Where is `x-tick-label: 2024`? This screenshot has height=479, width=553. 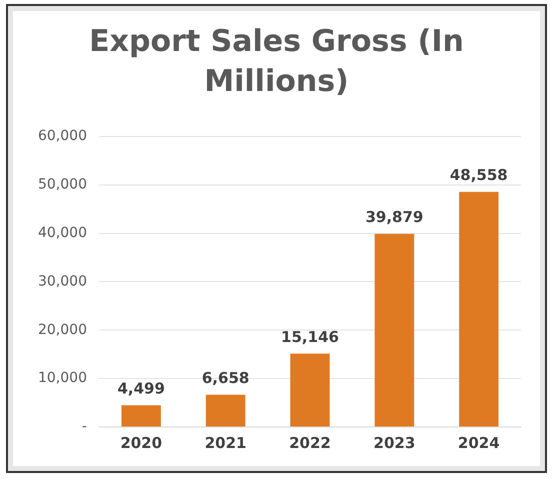
x-tick-label: 2024 is located at coordinates (479, 443).